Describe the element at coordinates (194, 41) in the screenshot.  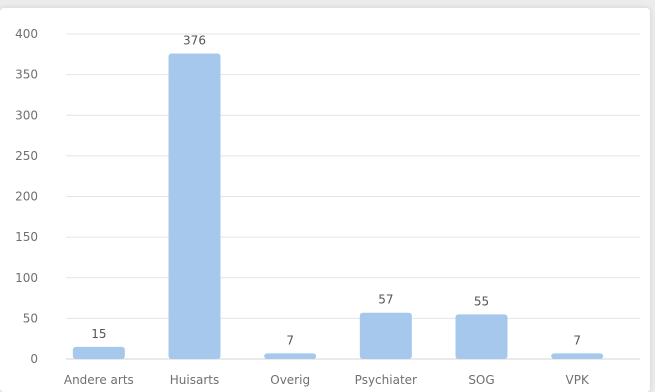
I see `data-label: 376` at that location.